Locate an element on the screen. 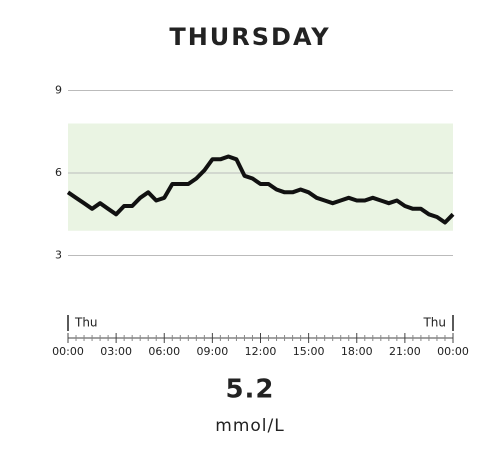 This screenshot has width=500, height=460. line is located at coordinates (260, 189).